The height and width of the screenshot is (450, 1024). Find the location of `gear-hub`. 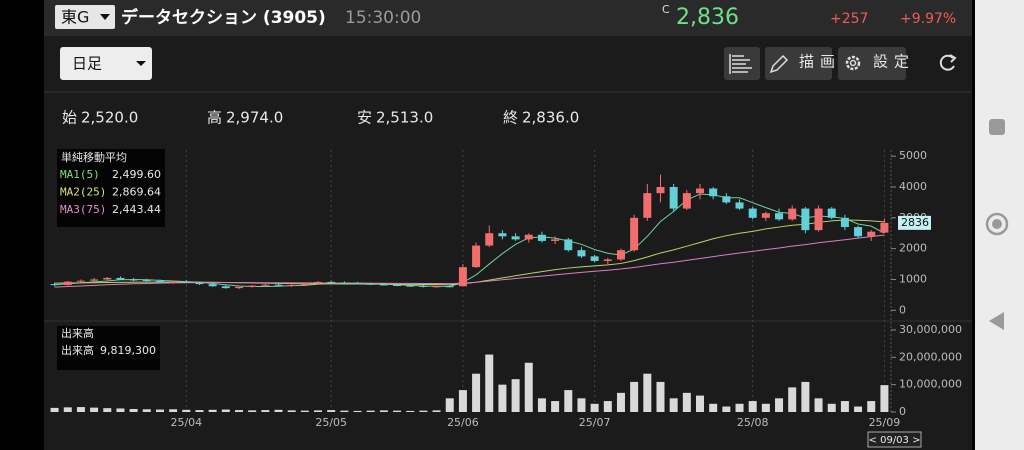

gear-hub is located at coordinates (853, 63).